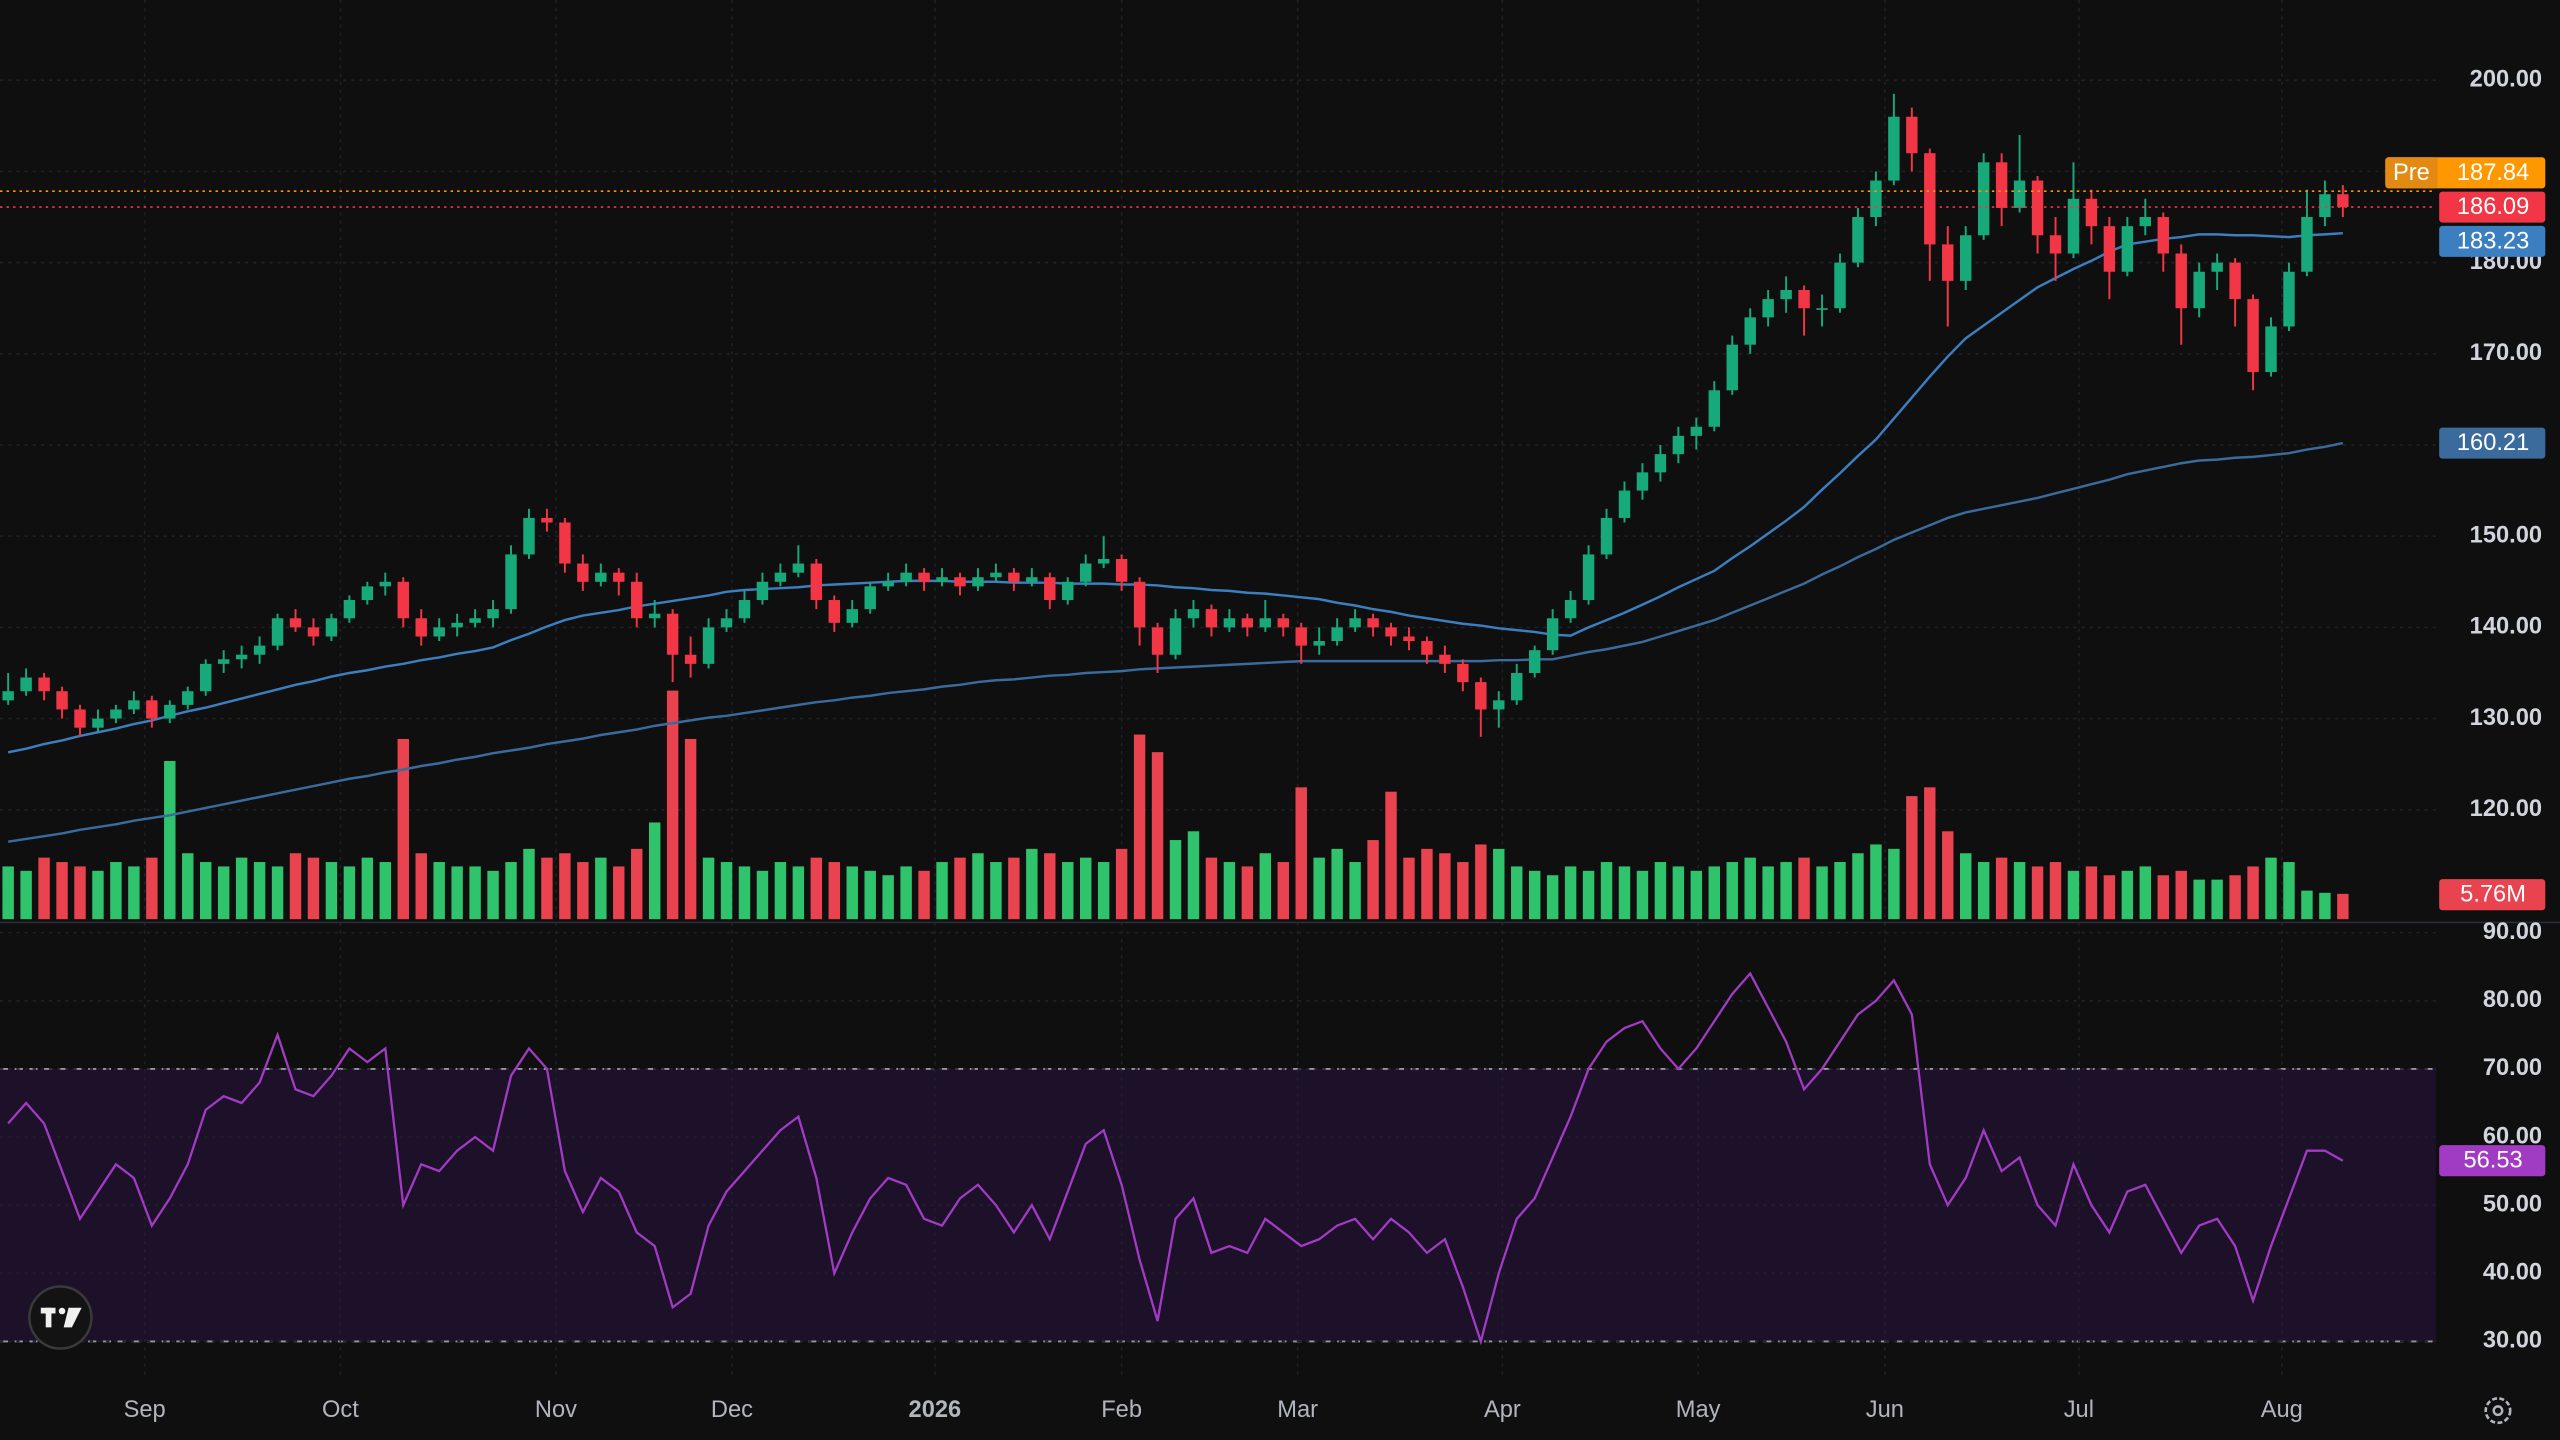  What do you see at coordinates (2512, 1136) in the screenshot?
I see `rsi-tick-label: 60.00` at bounding box center [2512, 1136].